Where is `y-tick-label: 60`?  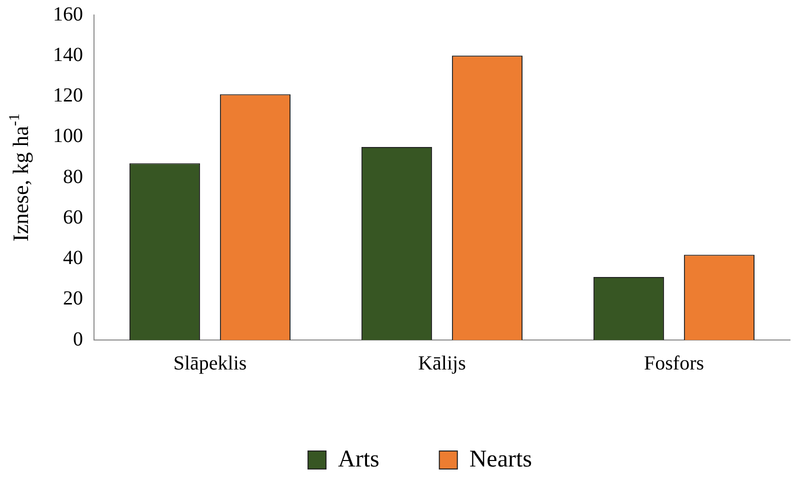
y-tick-label: 60 is located at coordinates (73, 217).